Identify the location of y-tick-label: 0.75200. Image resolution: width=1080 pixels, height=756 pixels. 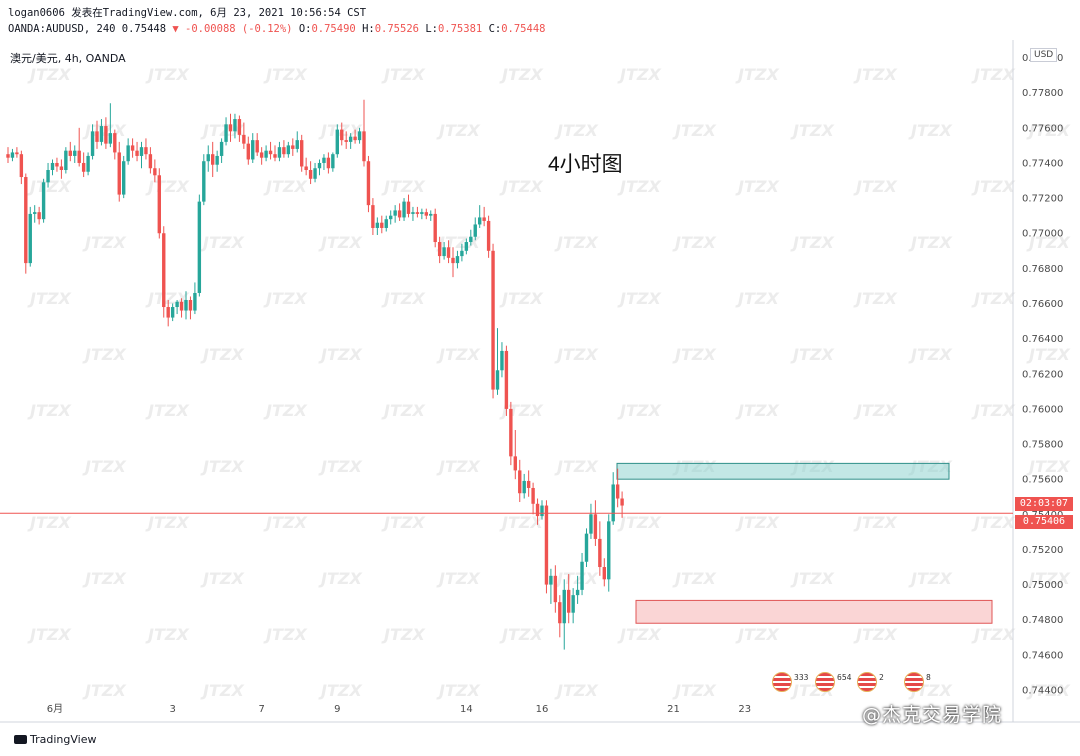
(1042, 550).